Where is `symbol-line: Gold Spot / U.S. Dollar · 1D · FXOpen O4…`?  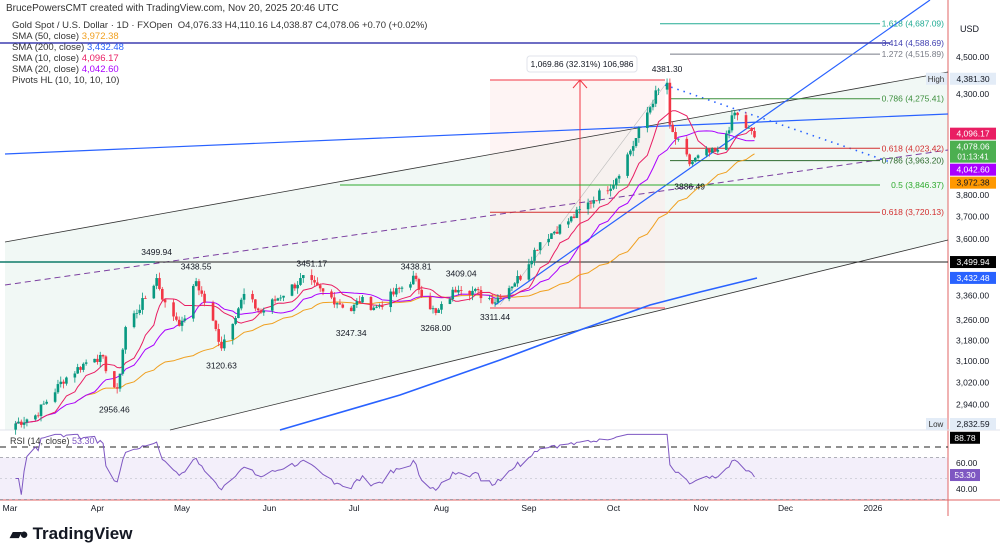 symbol-line: Gold Spot / U.S. Dollar · 1D · FXOpen O4… is located at coordinates (219, 25).